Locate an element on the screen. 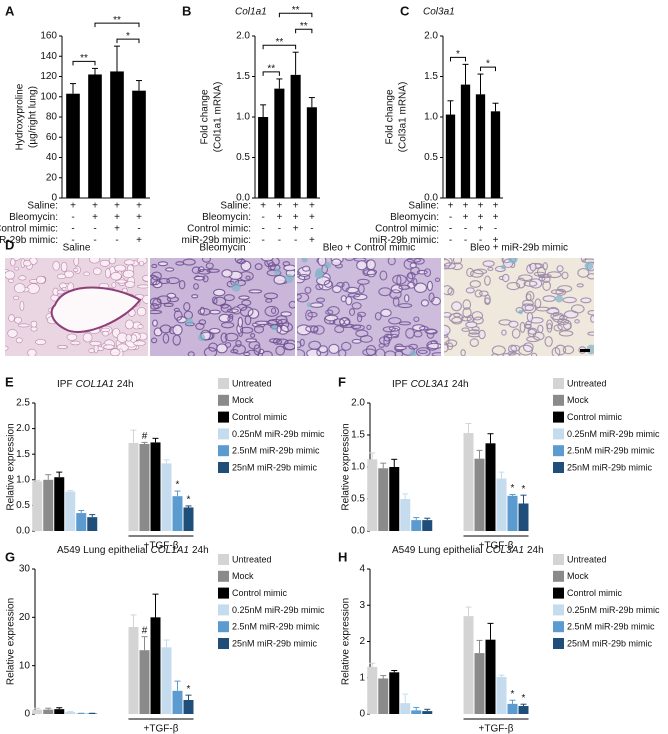  y-axis-label: (Col1a1 mRNA) is located at coordinates (218, 117).